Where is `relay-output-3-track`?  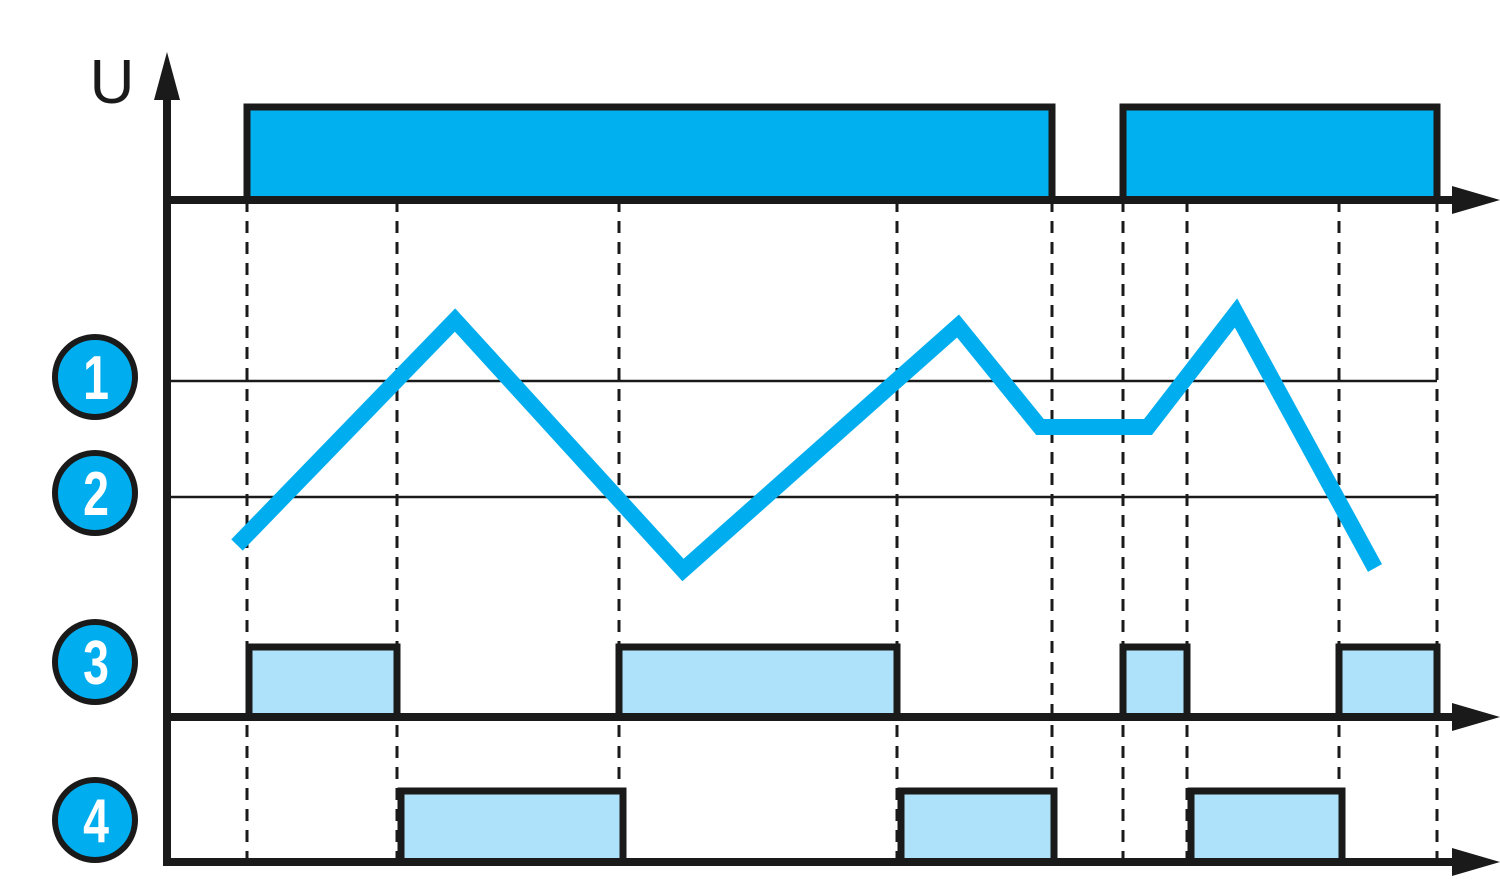
relay-output-3-track is located at coordinates (843, 680).